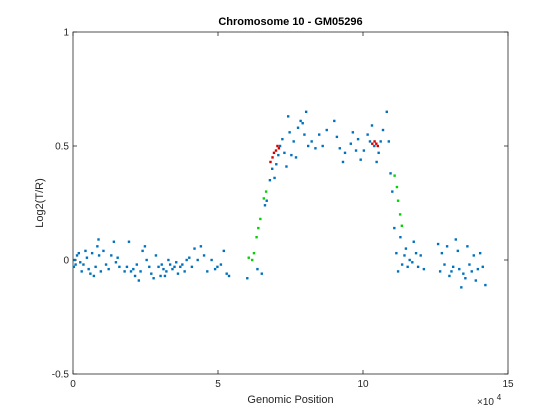 This screenshot has height=420, width=560. What do you see at coordinates (489, 400) in the screenshot?
I see `x-axis-exponent: ×10 4` at bounding box center [489, 400].